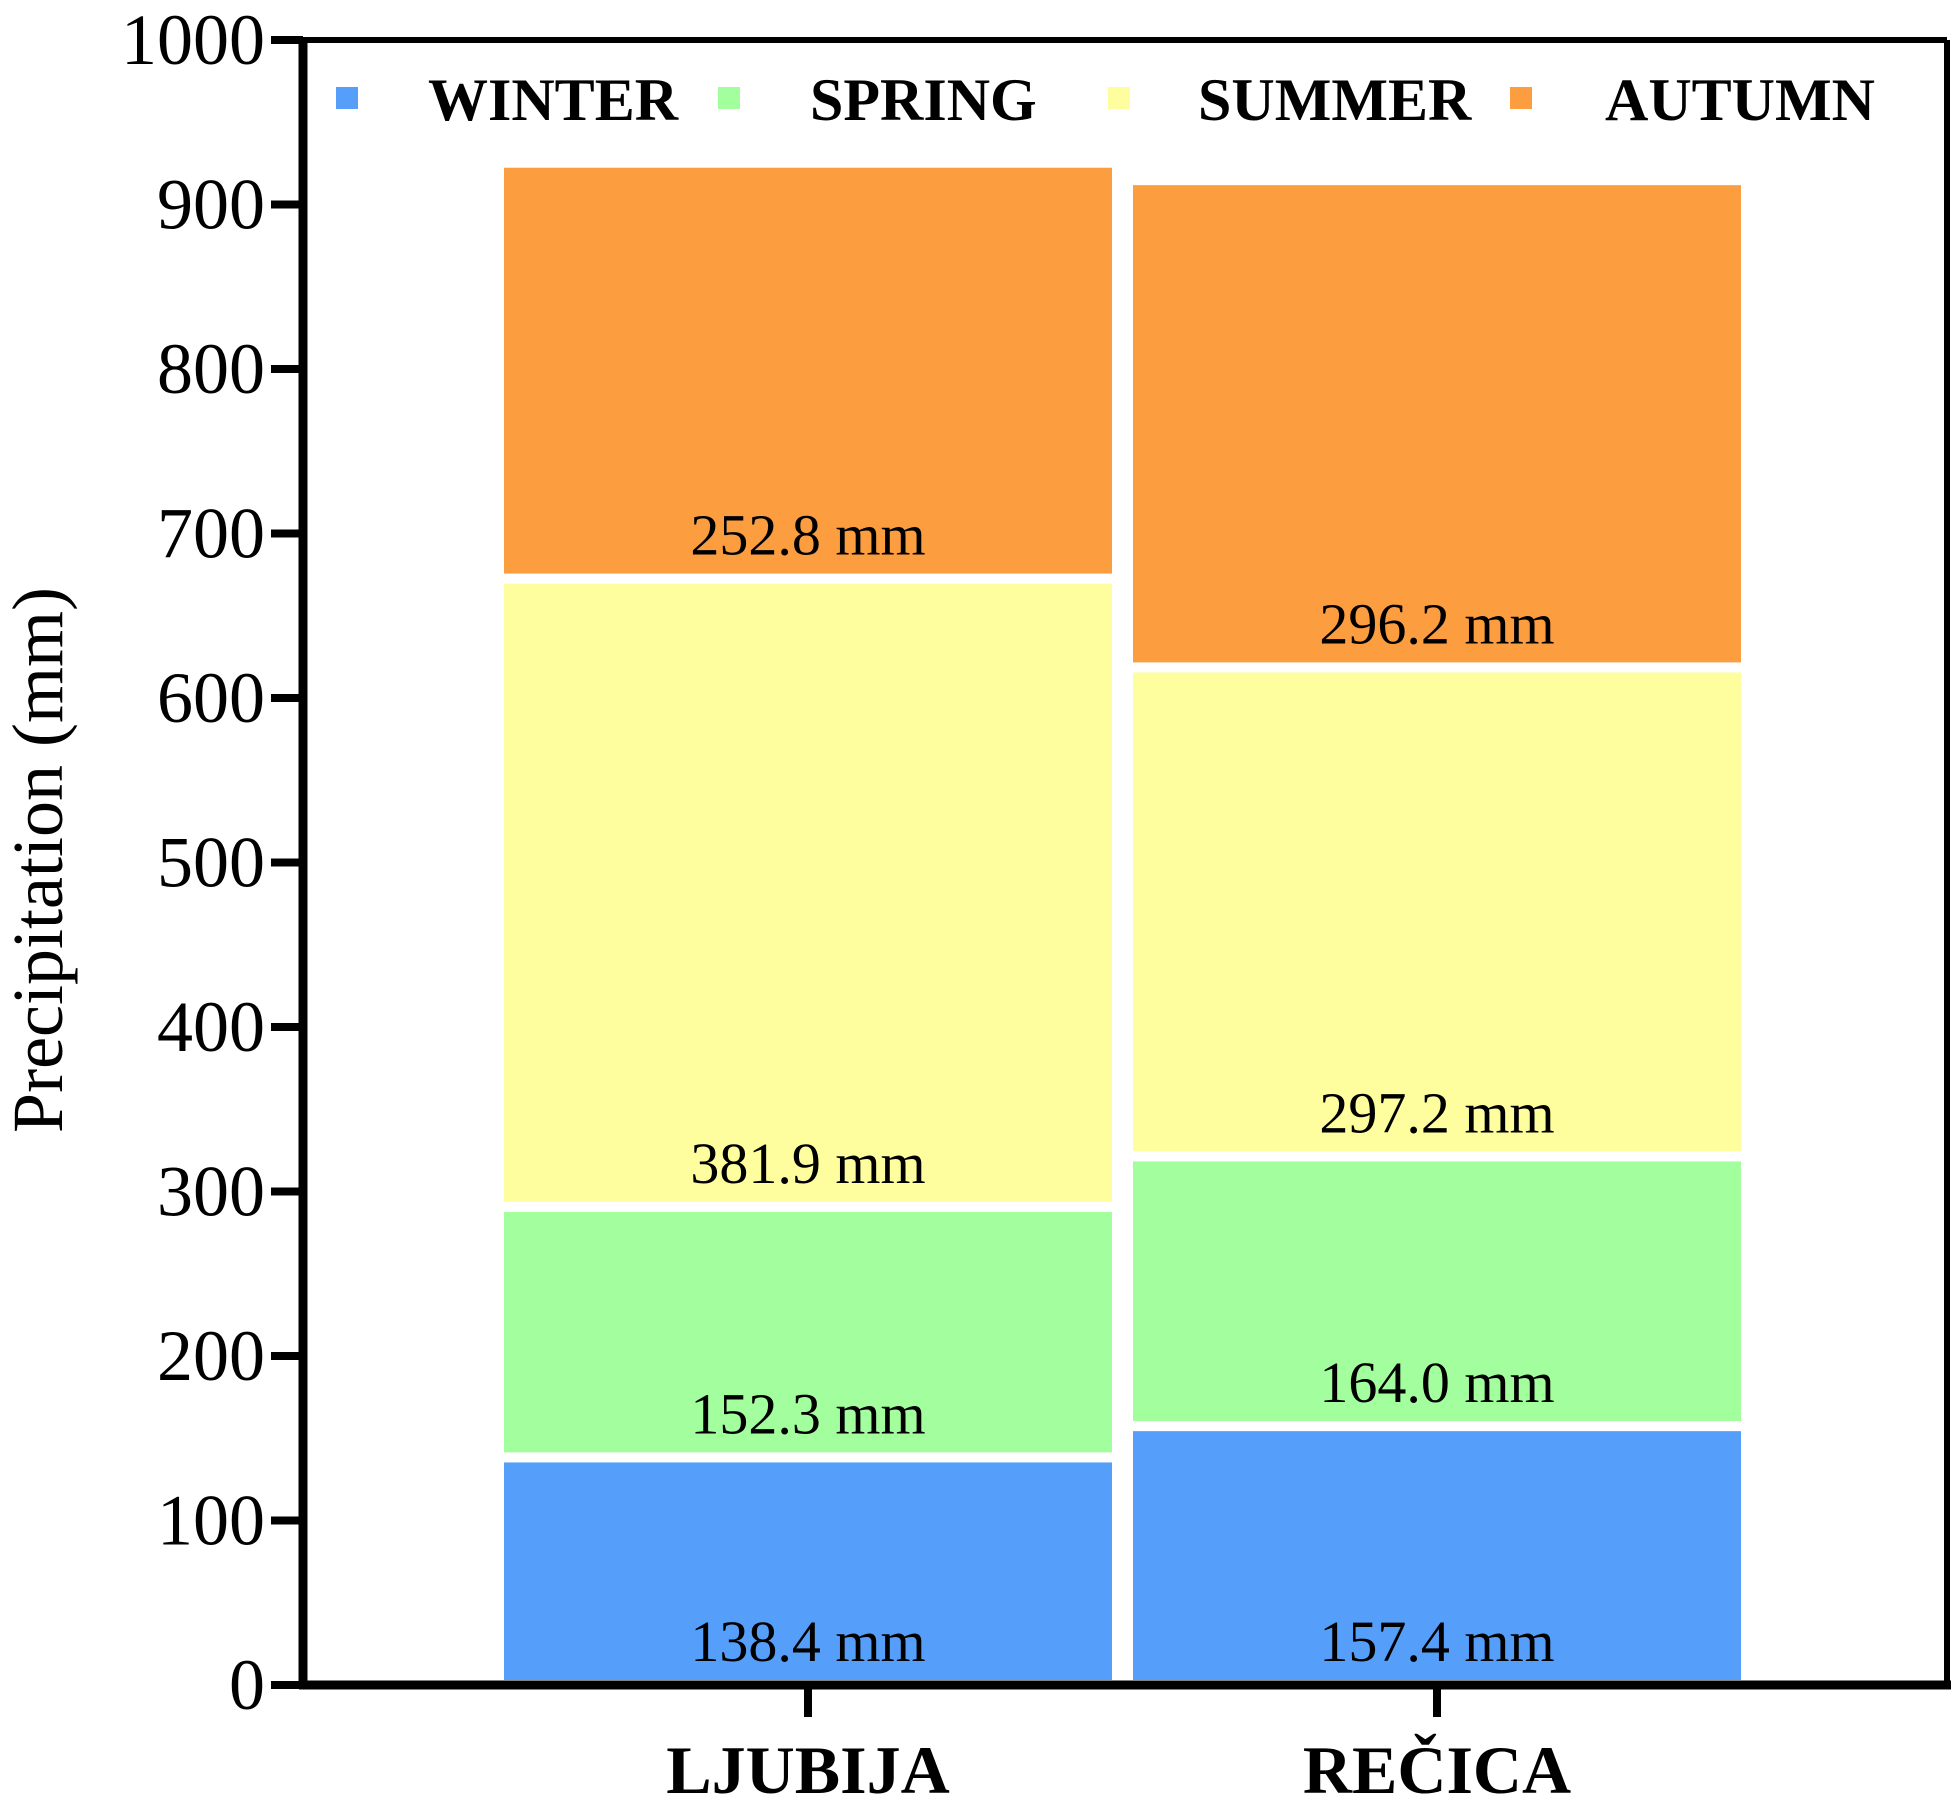 Image resolution: width=1953 pixels, height=1800 pixels. Describe the element at coordinates (211, 534) in the screenshot. I see `y-tick-label-700: 700` at that location.